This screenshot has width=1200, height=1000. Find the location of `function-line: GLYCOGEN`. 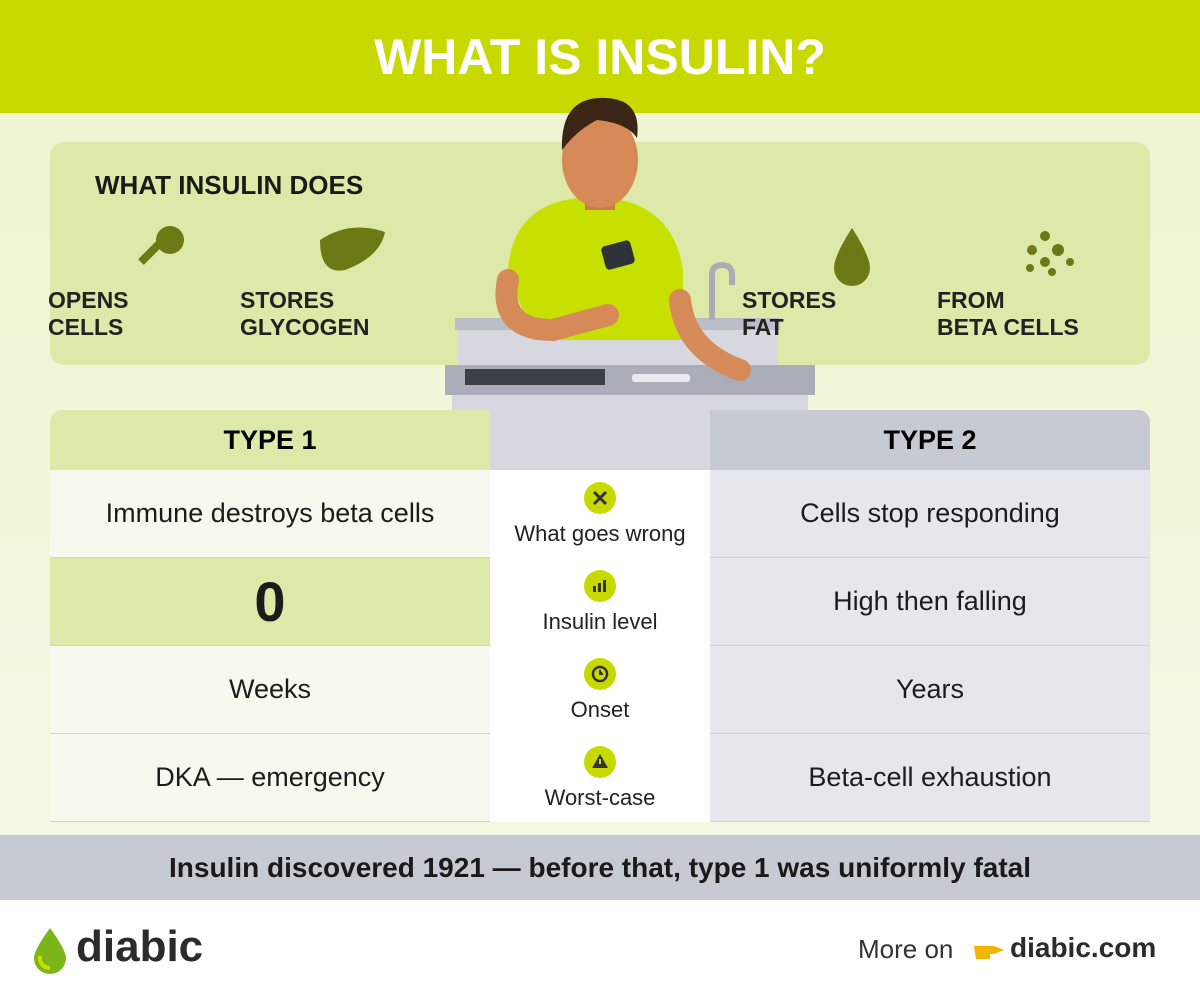

function-line: GLYCOGEN is located at coordinates (305, 327).